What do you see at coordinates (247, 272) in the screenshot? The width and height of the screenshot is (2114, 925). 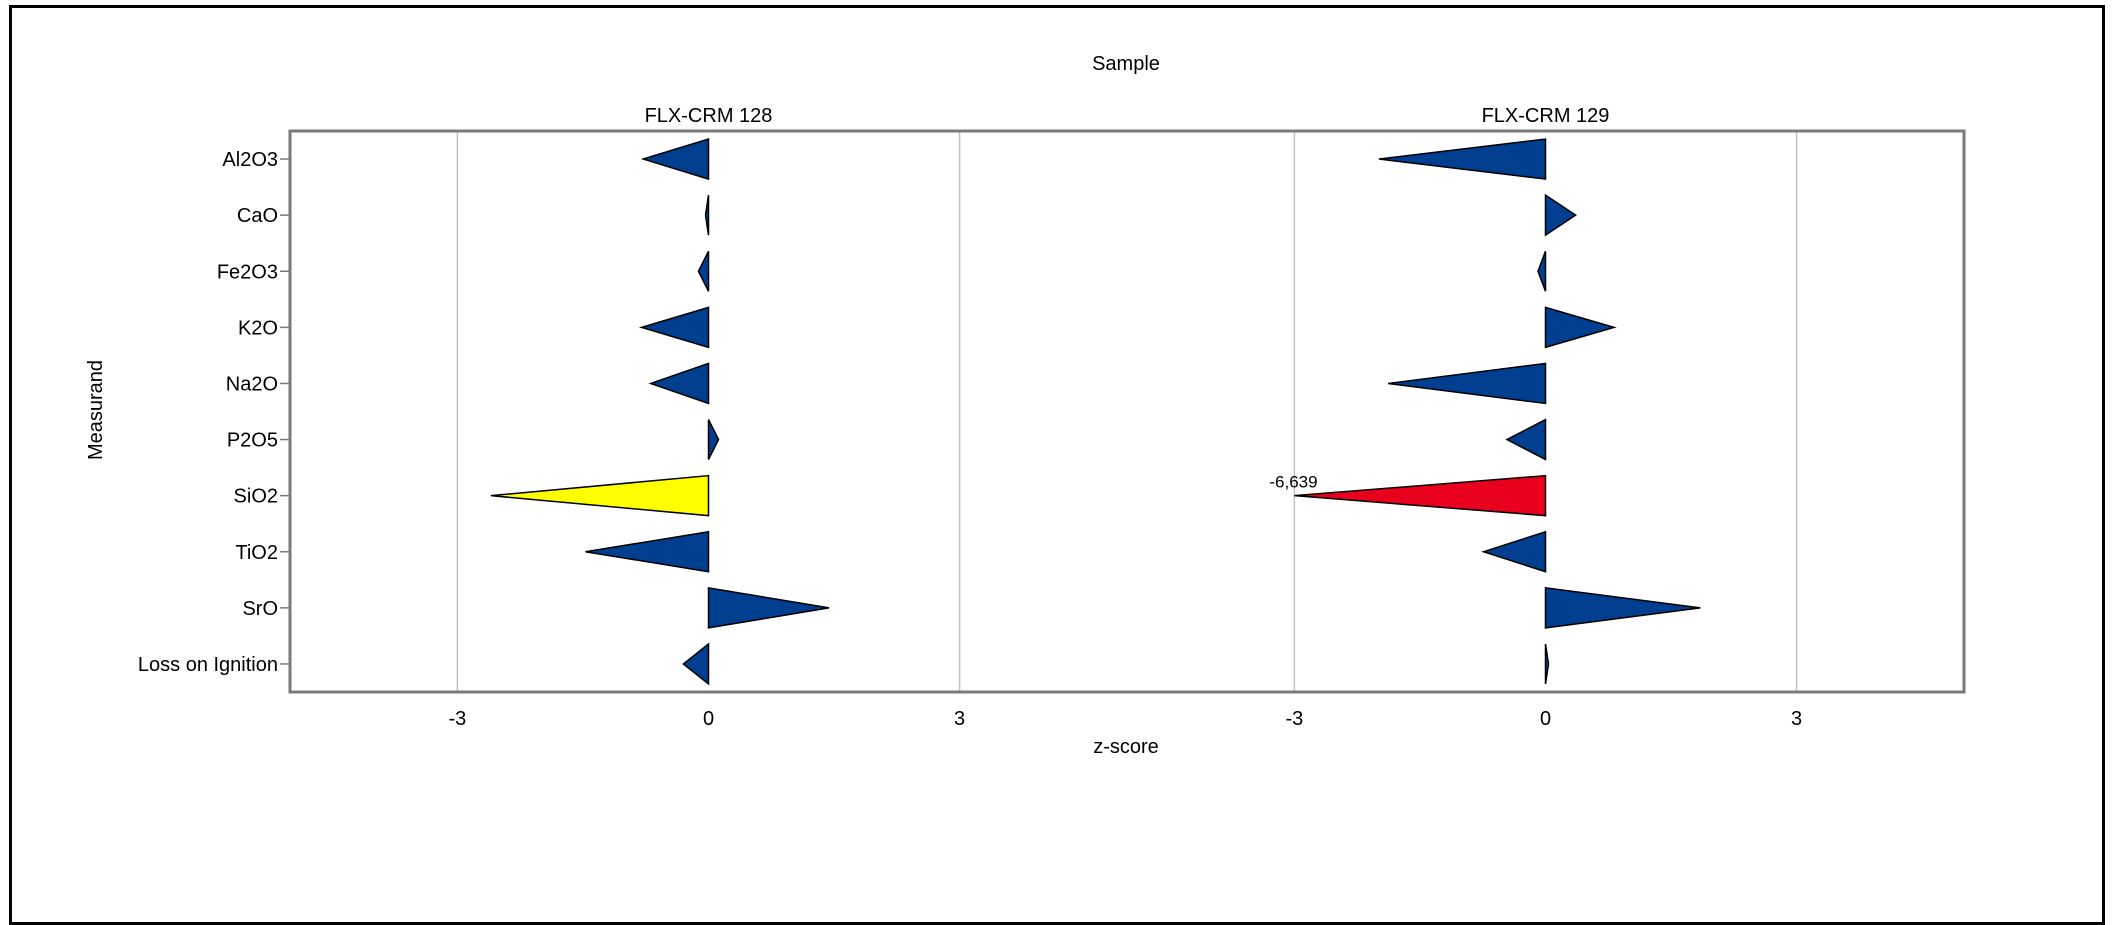 I see `y-tick-label: Fe2O3` at bounding box center [247, 272].